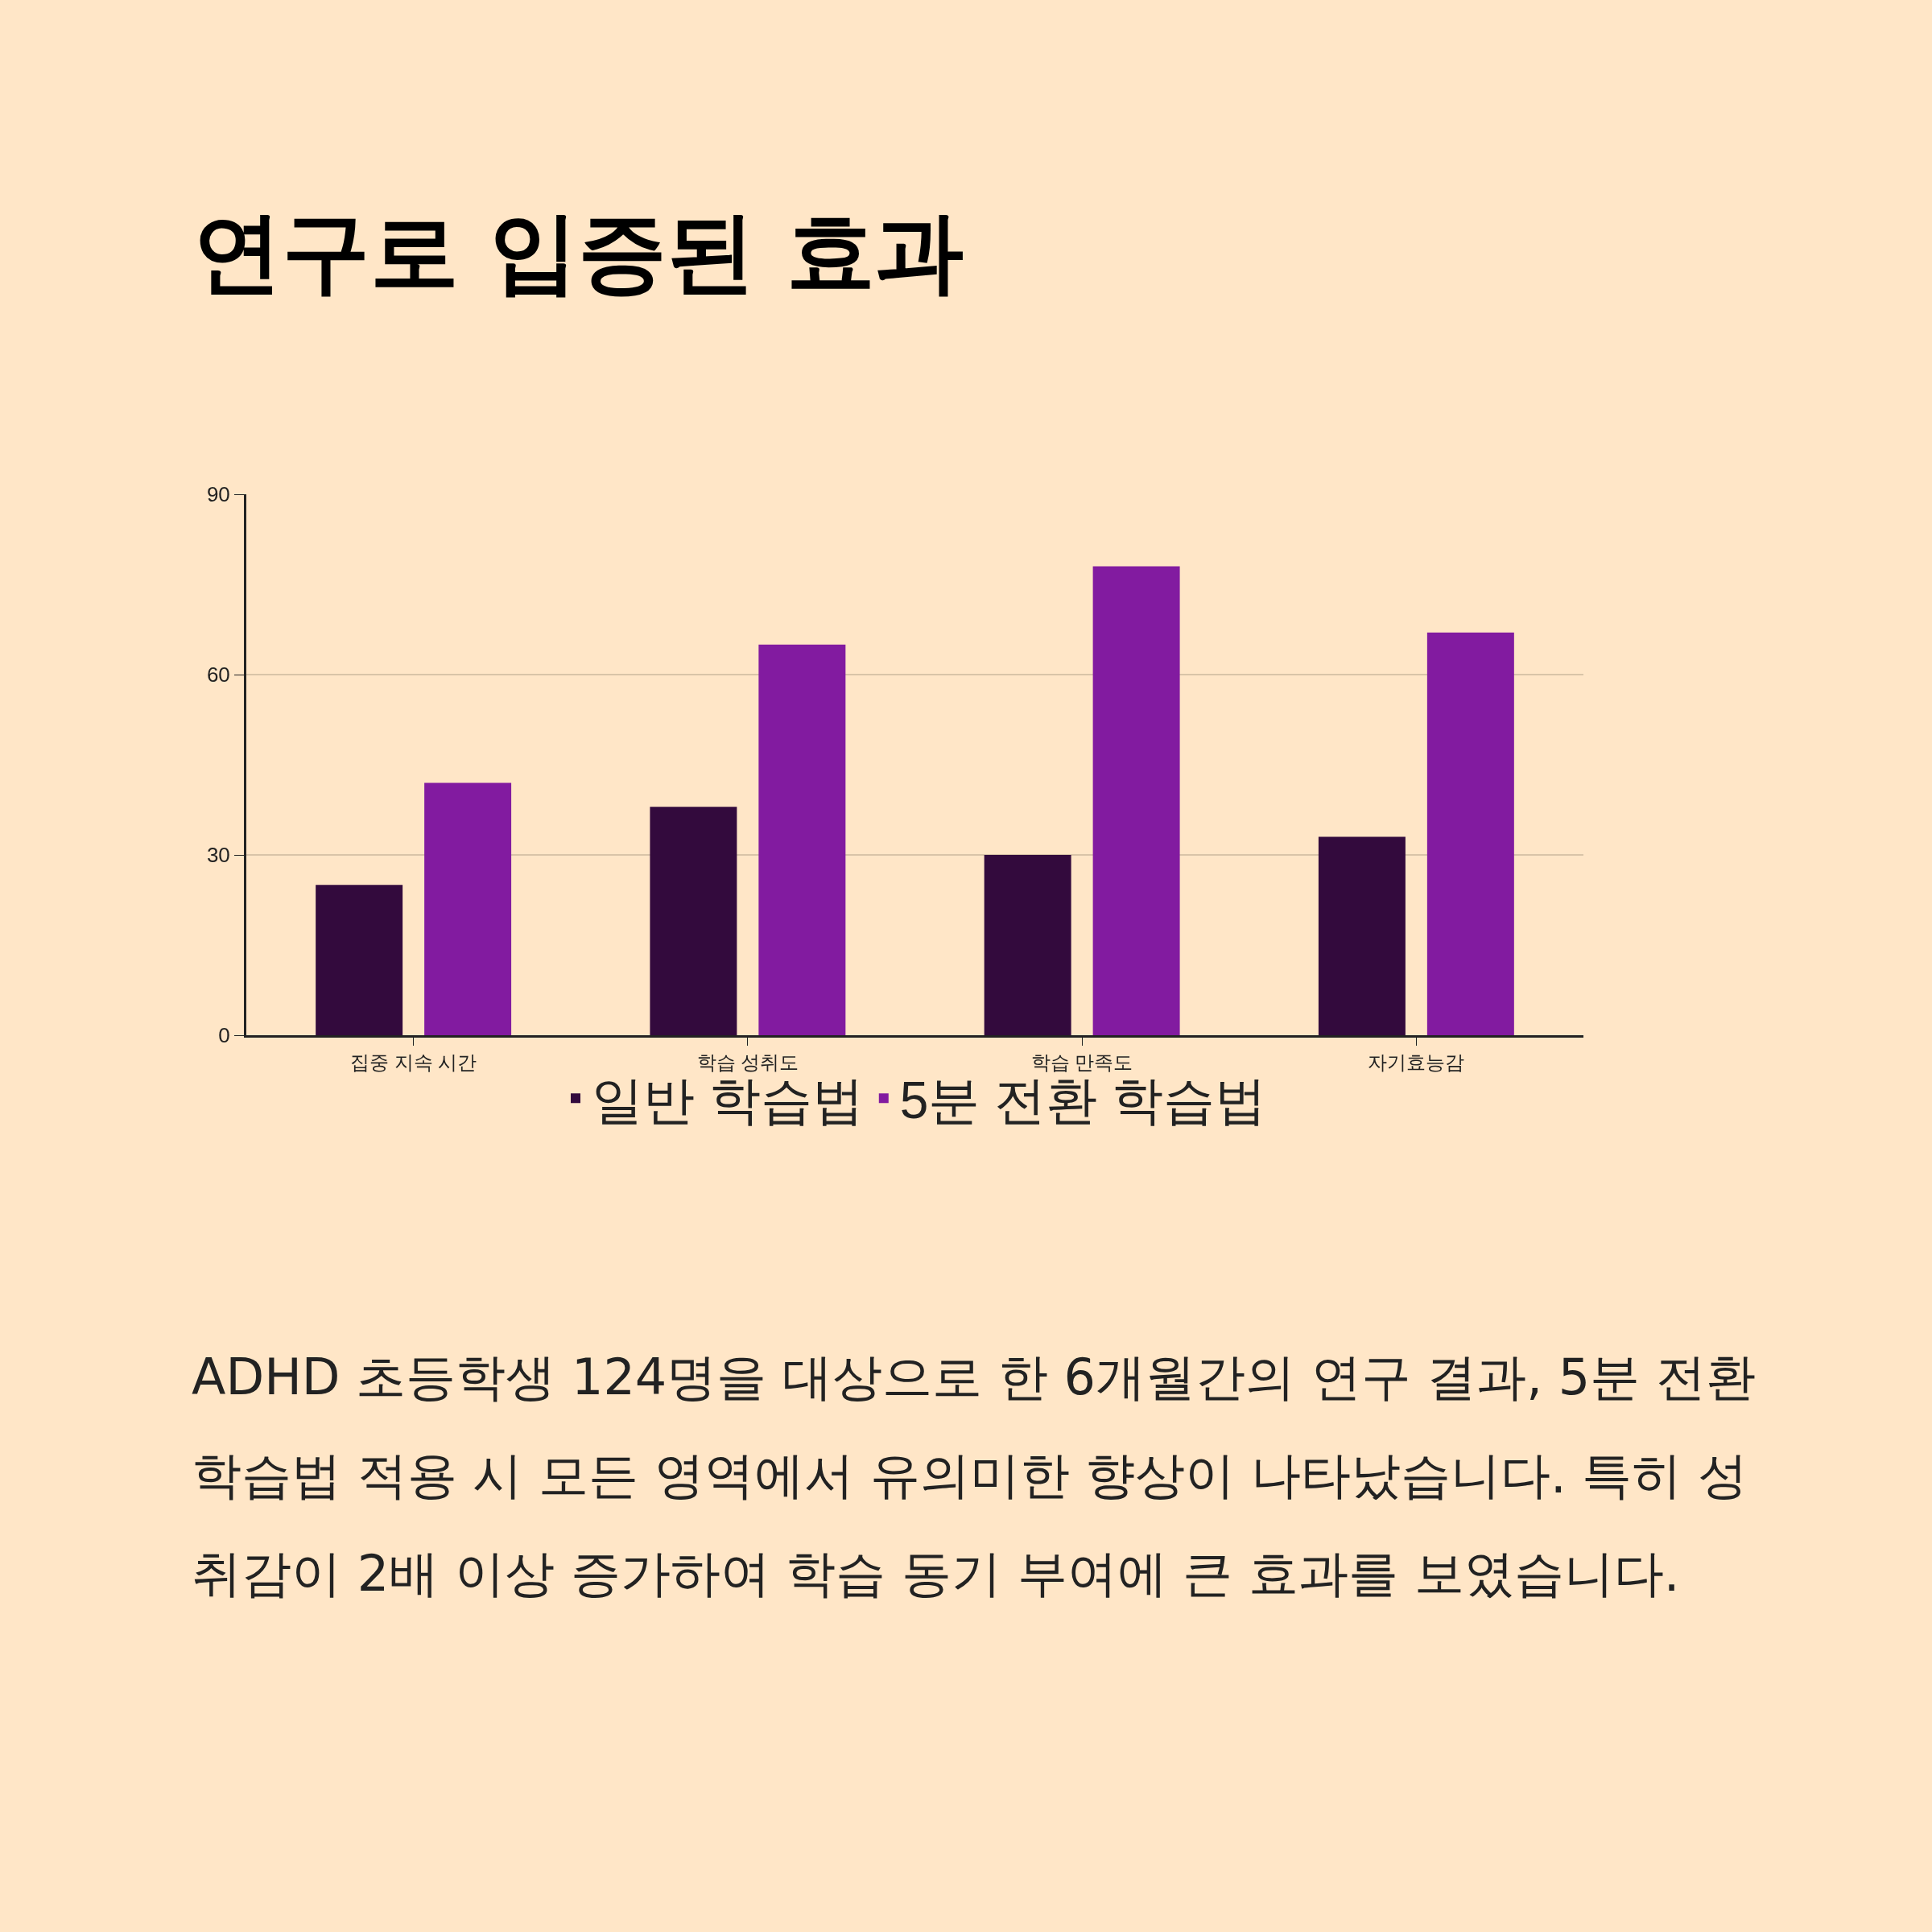 The height and width of the screenshot is (1932, 1932). Describe the element at coordinates (1081, 1062) in the screenshot. I see `x-tick-label: 학습 만족도` at that location.